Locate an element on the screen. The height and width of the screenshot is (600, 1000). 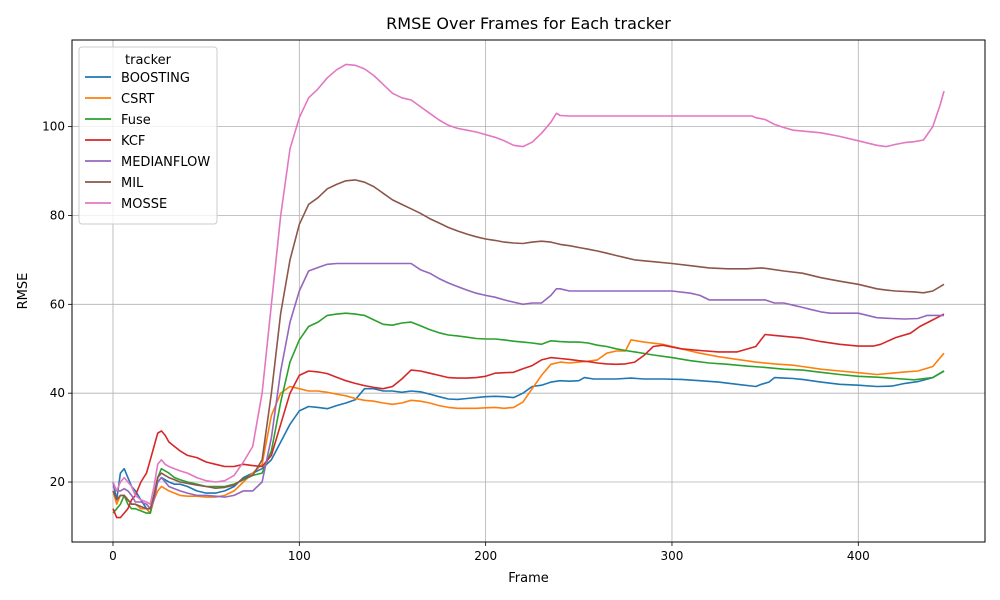
y-tick-label: 40 is located at coordinates (57, 393).